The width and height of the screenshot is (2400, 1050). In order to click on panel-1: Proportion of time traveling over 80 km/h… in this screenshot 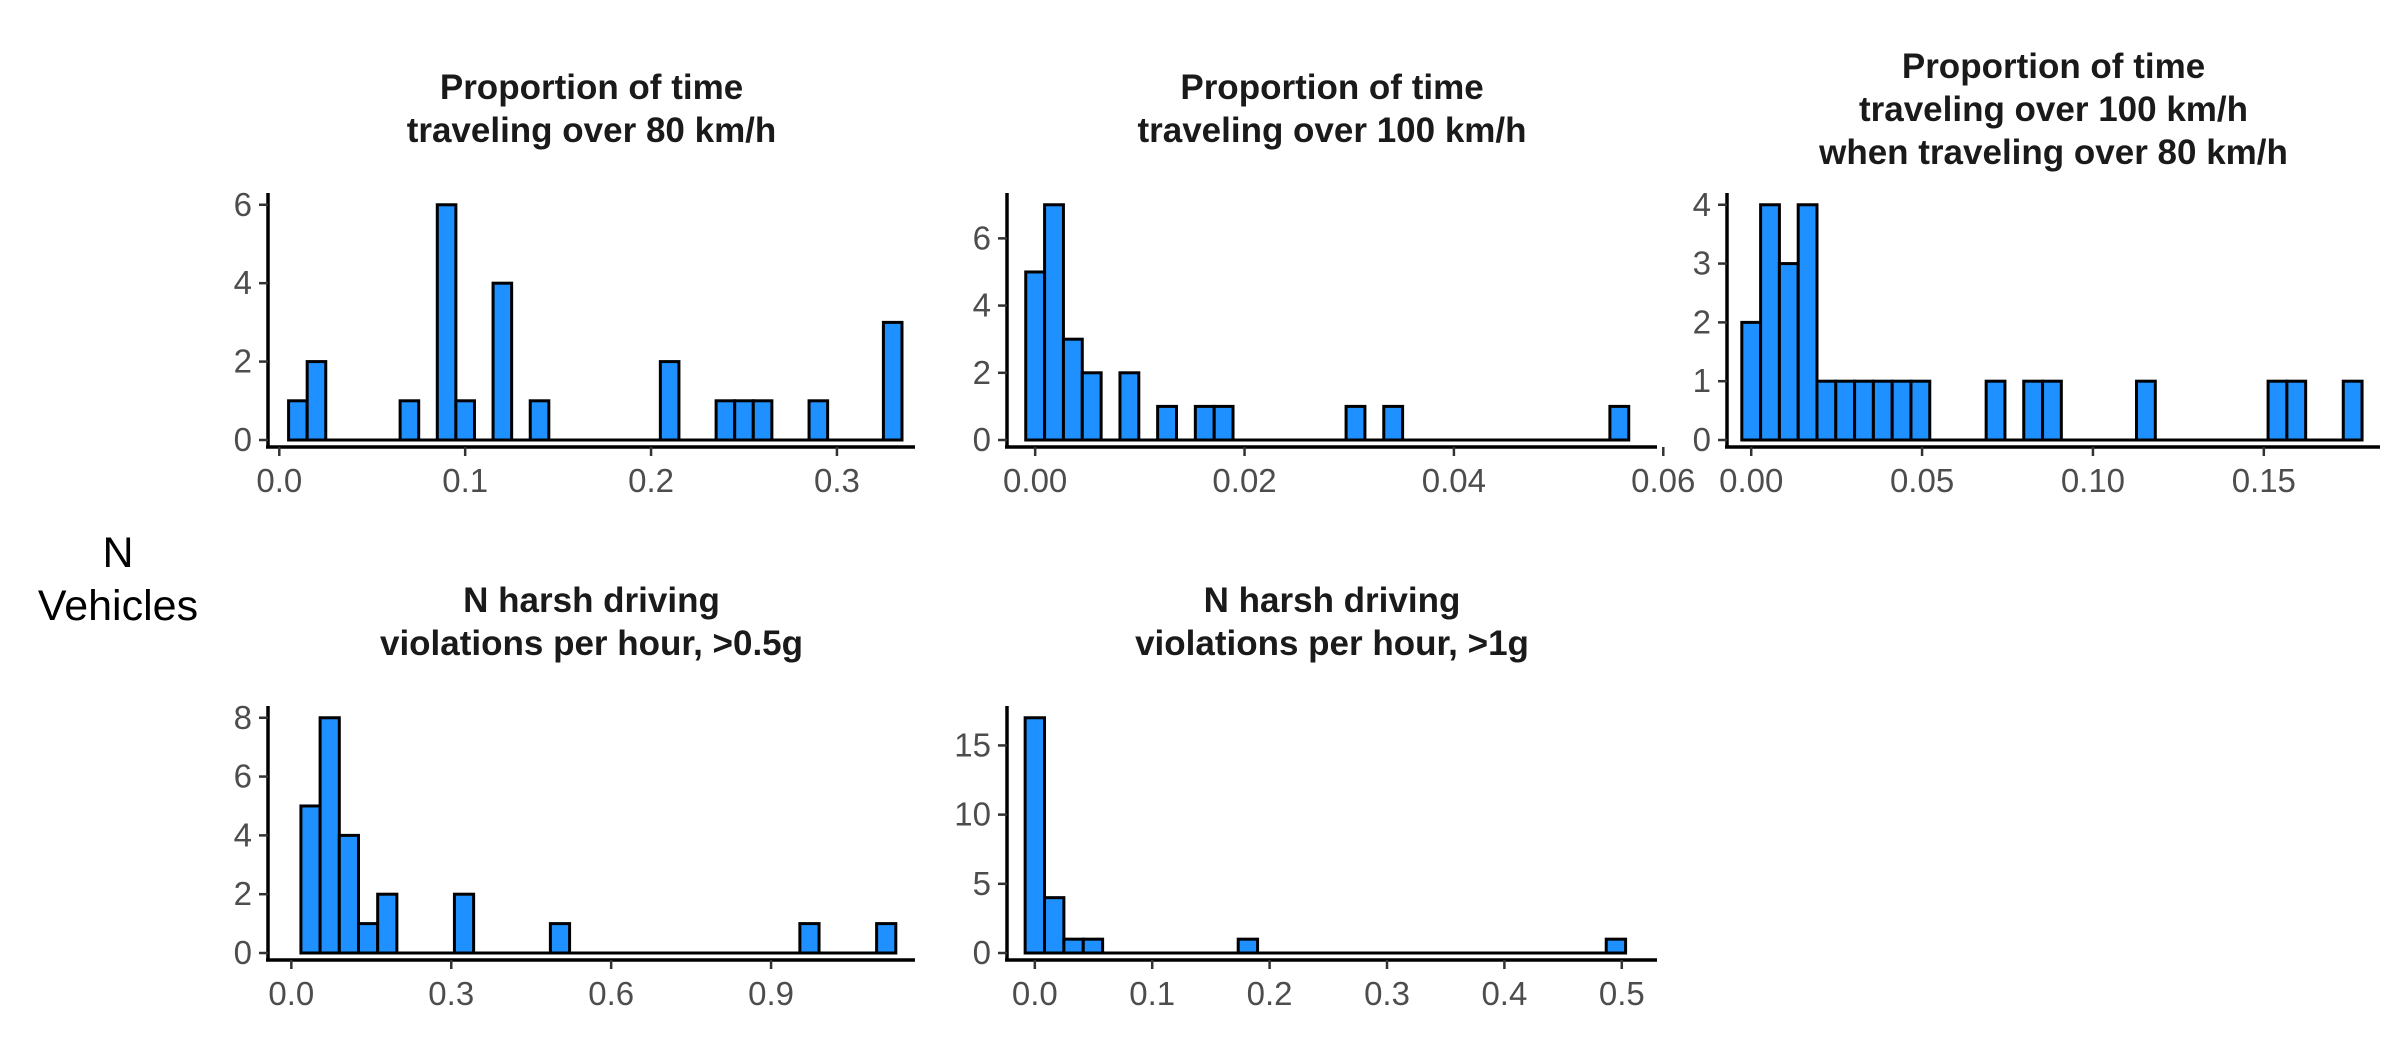, I will do `click(574, 283)`.